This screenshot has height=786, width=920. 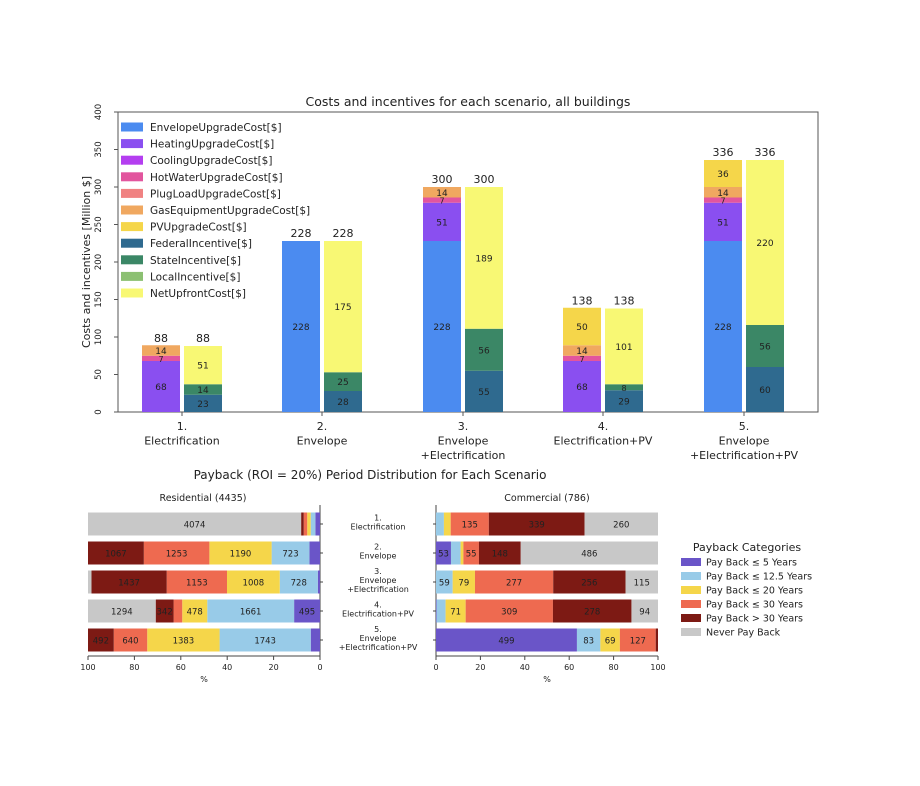 I want to click on payback-data-label: 1743, so click(x=265, y=642).